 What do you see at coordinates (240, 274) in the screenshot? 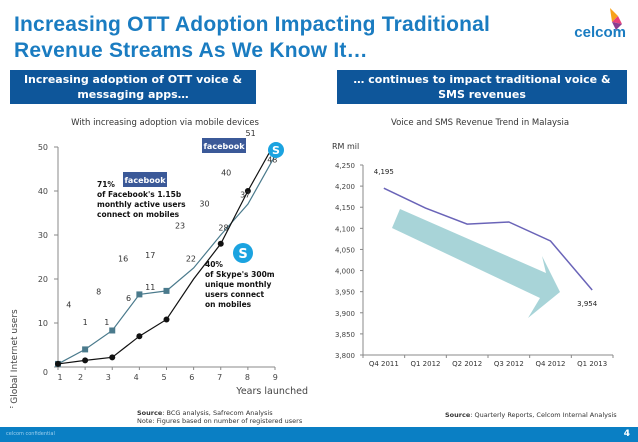
I see `svg-text: of Skype's 300m` at bounding box center [240, 274].